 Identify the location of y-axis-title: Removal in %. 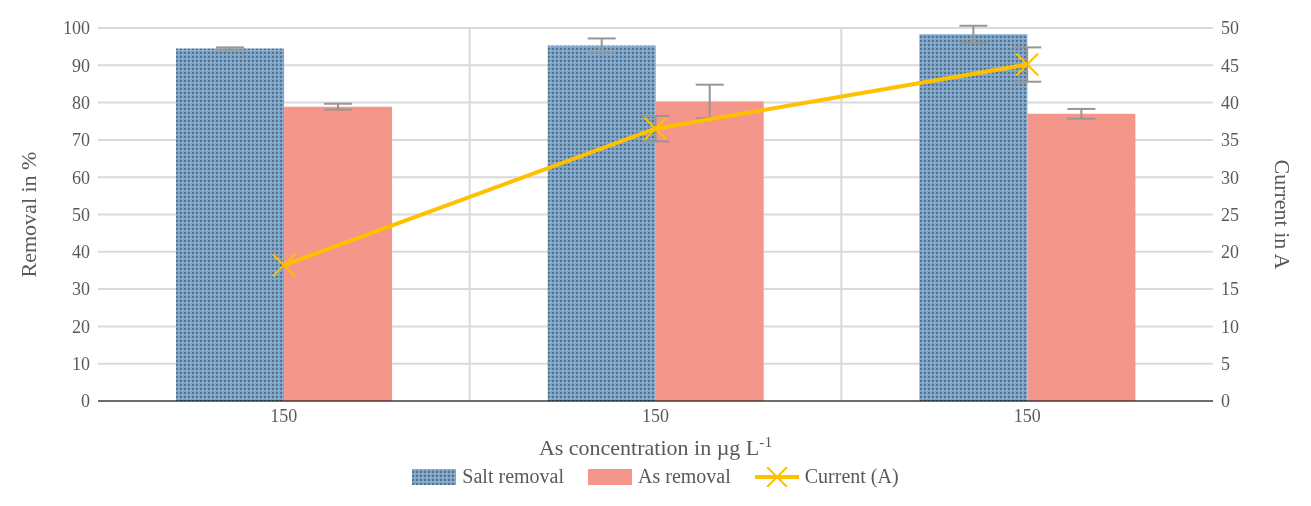
(28, 214).